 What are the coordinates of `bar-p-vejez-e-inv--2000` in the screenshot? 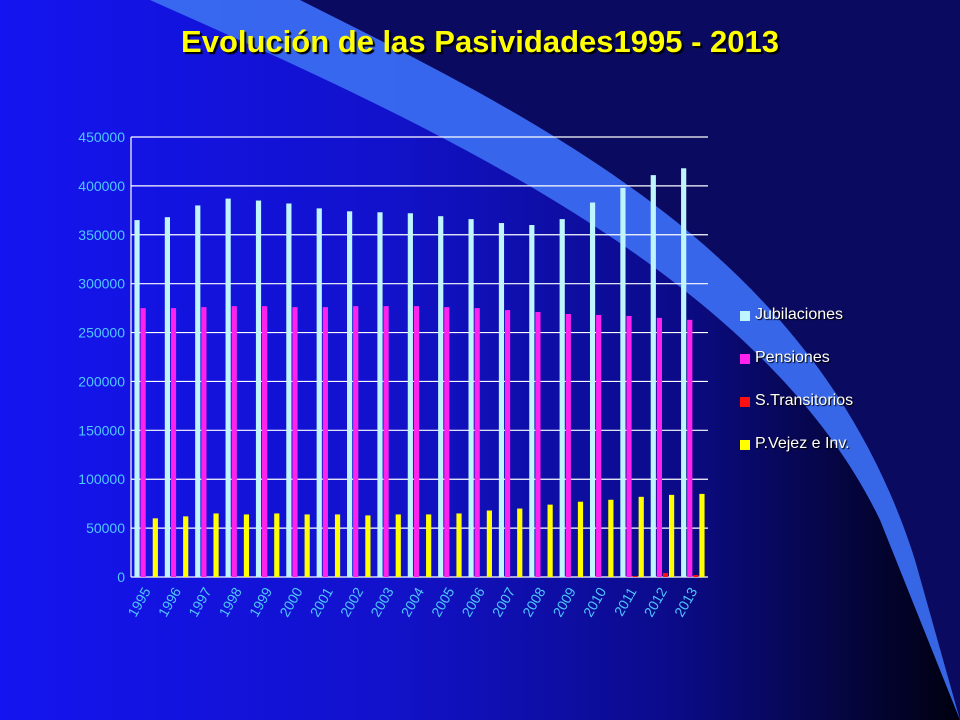 It's located at (307, 545).